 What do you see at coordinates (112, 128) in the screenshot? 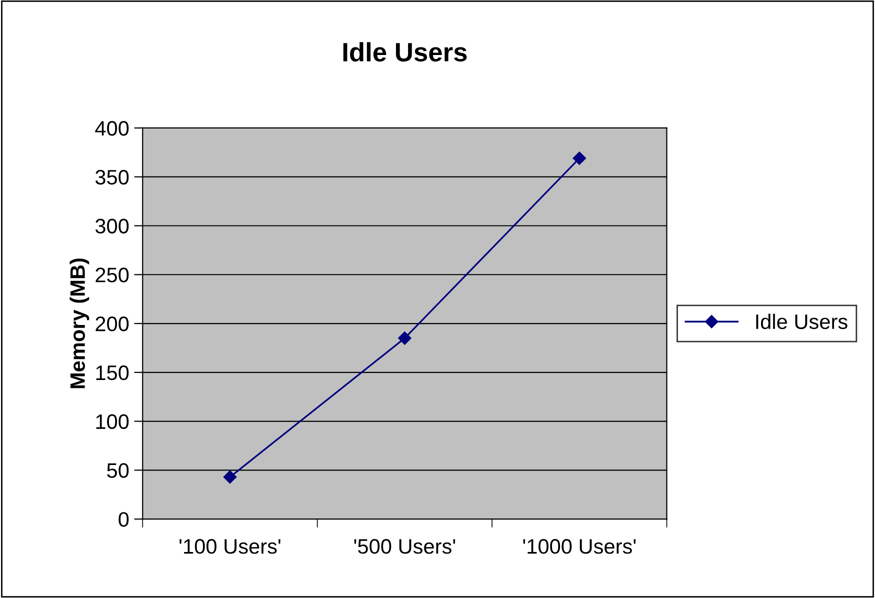
I see `y-tick-label: 400` at bounding box center [112, 128].